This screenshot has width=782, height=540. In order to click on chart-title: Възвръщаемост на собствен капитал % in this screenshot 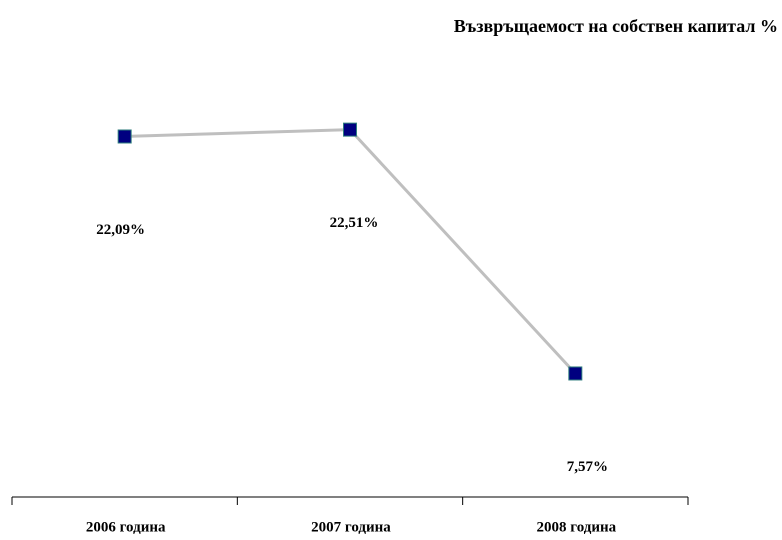, I will do `click(616, 26)`.